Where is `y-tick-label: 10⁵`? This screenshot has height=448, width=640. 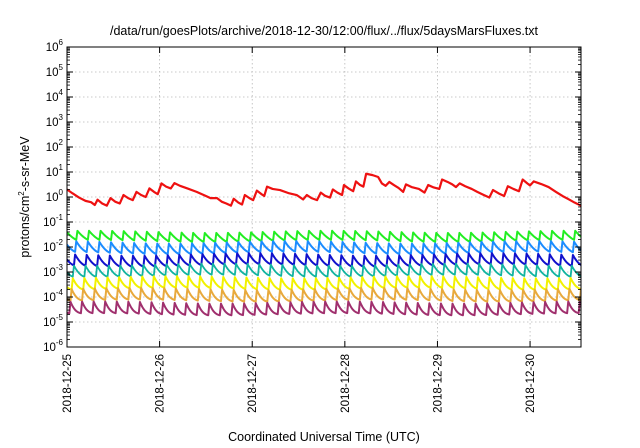 y-tick-label: 10⁵ is located at coordinates (55, 71).